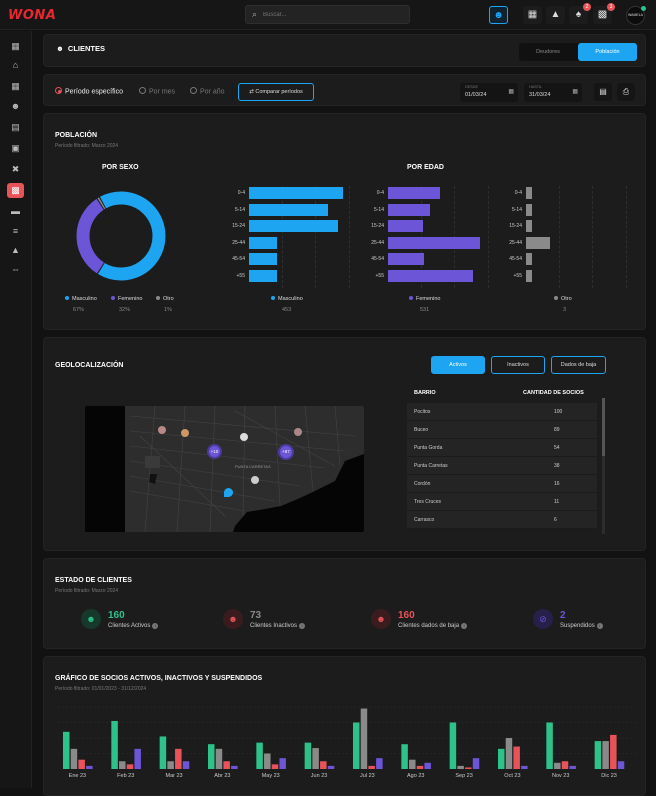 The height and width of the screenshot is (796, 656). What do you see at coordinates (367, 776) in the screenshot?
I see `x-tick-label: Jul 23` at bounding box center [367, 776].